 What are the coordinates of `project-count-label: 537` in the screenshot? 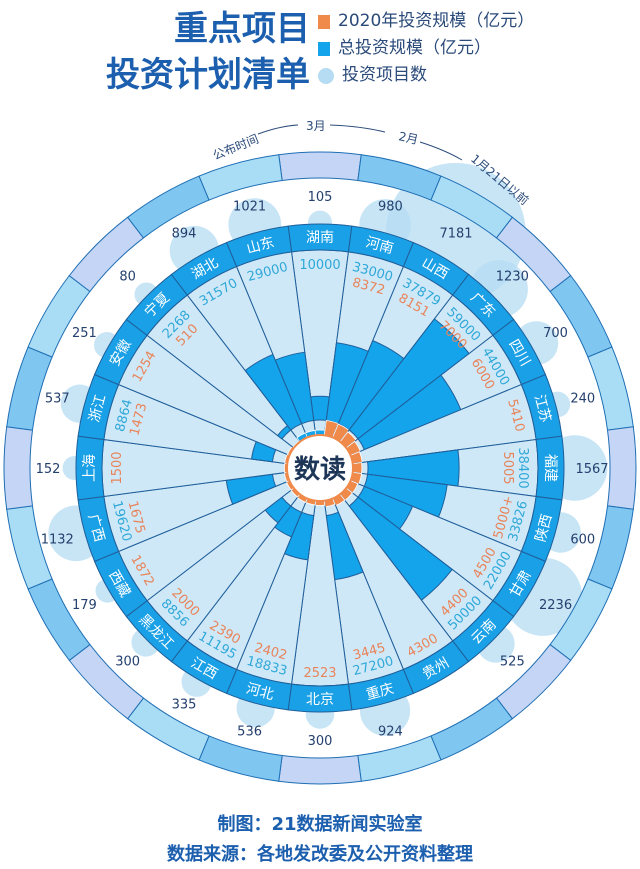 It's located at (57, 399).